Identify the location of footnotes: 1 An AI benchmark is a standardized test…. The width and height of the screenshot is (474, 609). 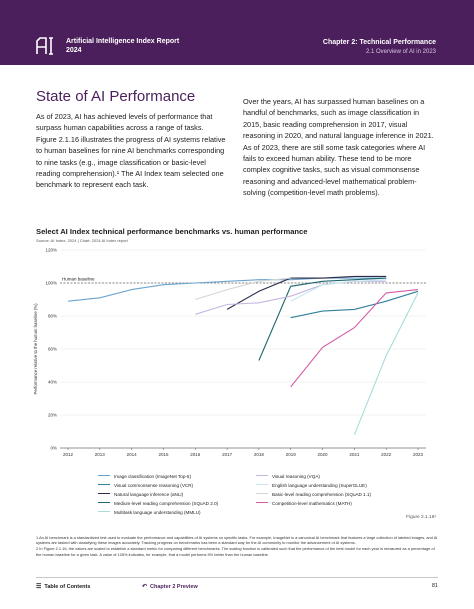
(237, 546).